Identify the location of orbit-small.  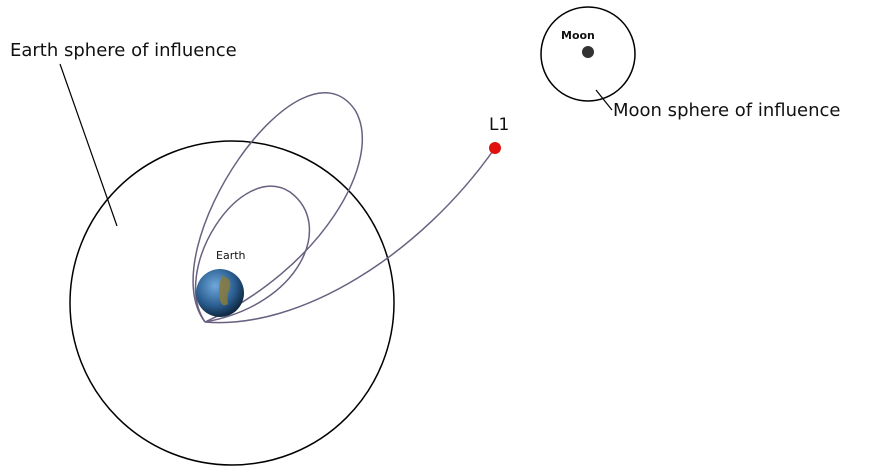
(252, 254).